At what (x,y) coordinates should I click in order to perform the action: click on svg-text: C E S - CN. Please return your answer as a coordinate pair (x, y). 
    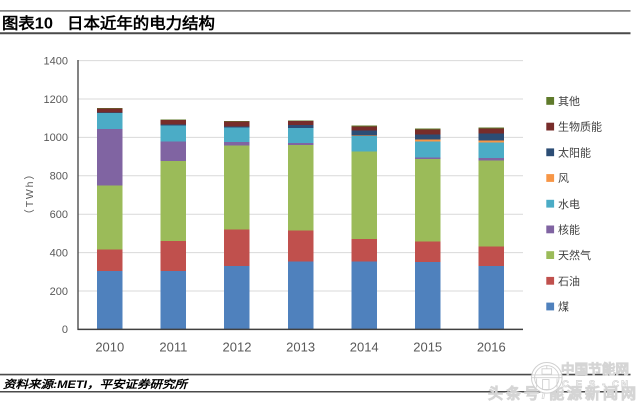
    Looking at the image, I should click on (595, 384).